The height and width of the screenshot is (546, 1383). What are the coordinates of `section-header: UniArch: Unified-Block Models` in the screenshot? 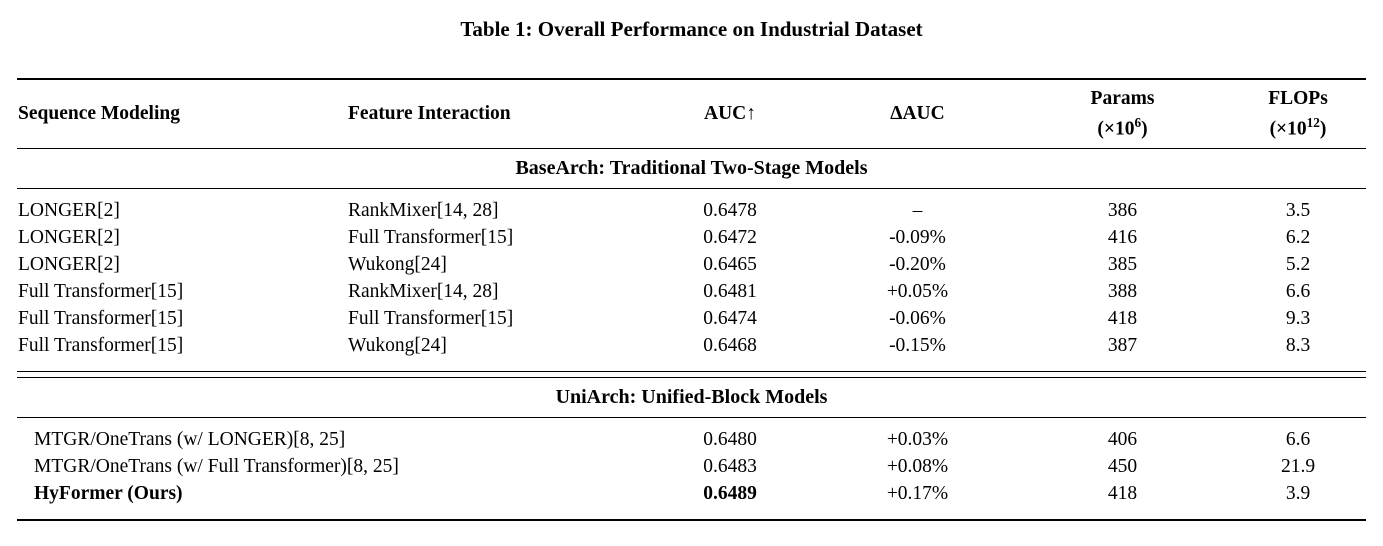 It's located at (691, 397).